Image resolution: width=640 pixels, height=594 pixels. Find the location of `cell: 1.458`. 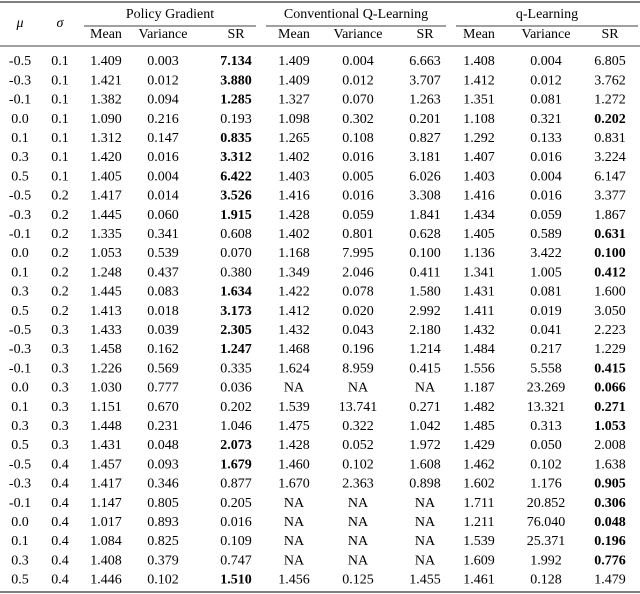

cell: 1.458 is located at coordinates (106, 349).